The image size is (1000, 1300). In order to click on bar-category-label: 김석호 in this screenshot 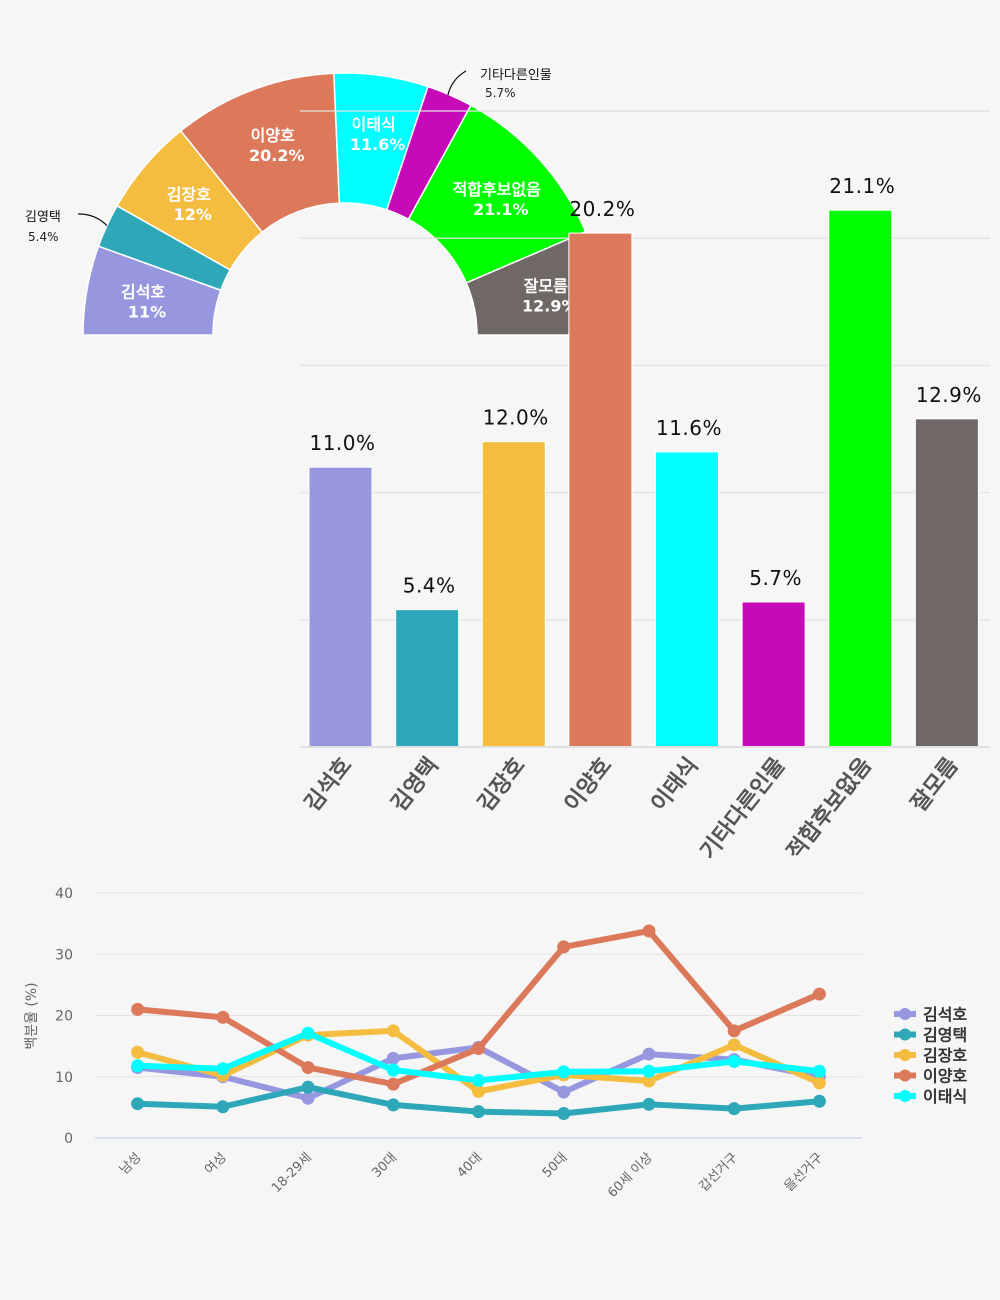, I will do `click(328, 784)`.